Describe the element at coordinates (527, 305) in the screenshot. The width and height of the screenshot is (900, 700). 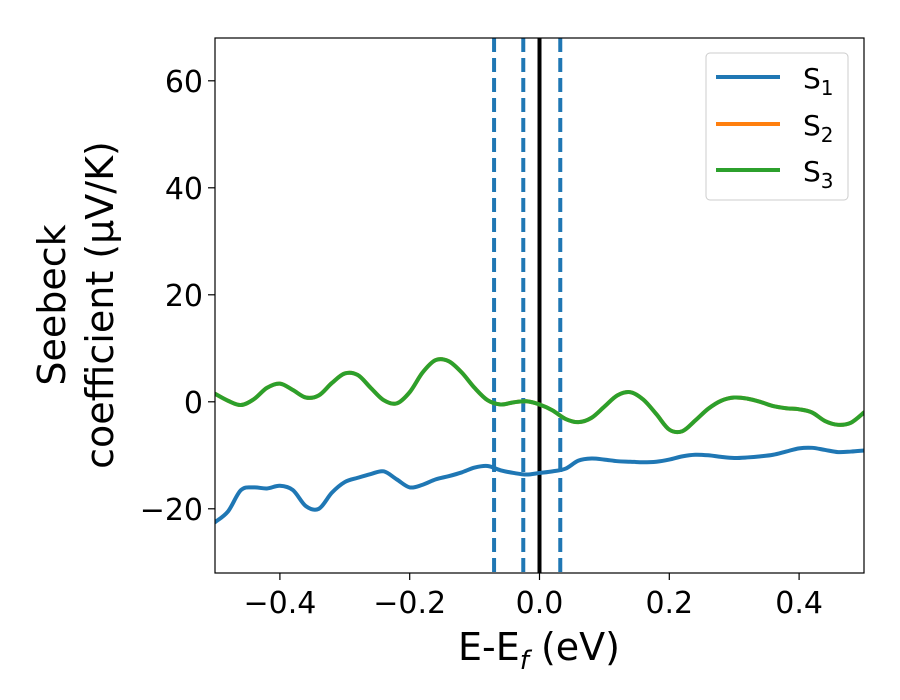
I see `vertical-marker-lines` at that location.